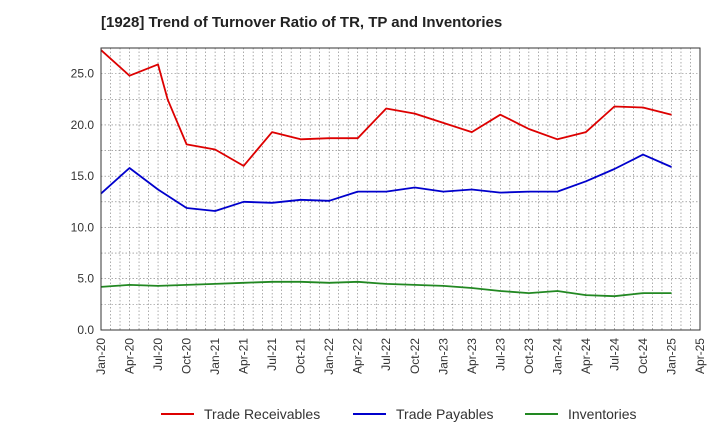 This screenshot has height=440, width=720. What do you see at coordinates (445, 414) in the screenshot?
I see `legend-label: Trade Payables` at bounding box center [445, 414].